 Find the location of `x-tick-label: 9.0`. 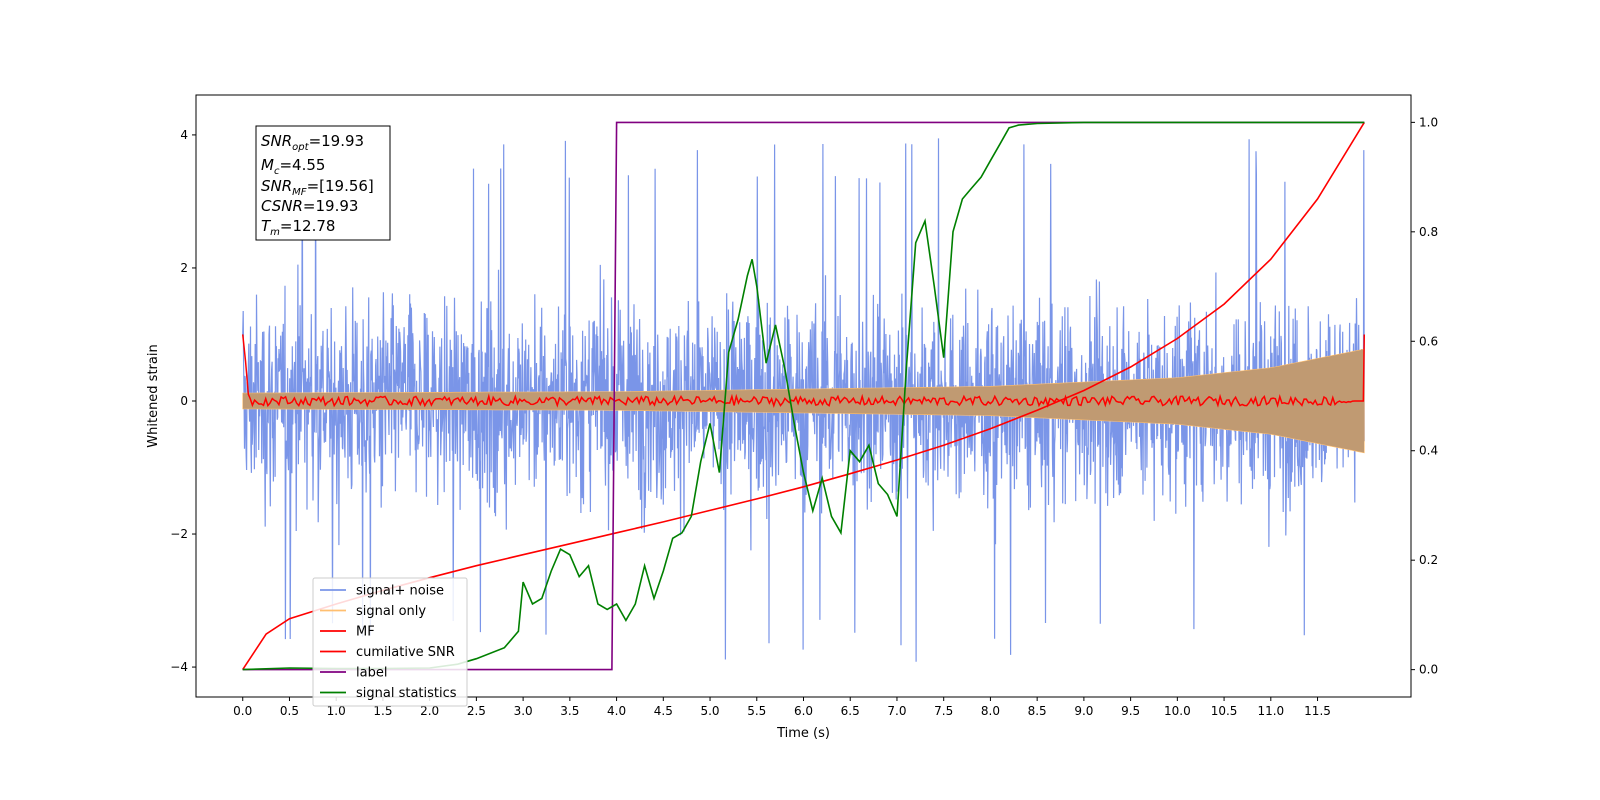

x-tick-label: 9.0 is located at coordinates (1083, 711).